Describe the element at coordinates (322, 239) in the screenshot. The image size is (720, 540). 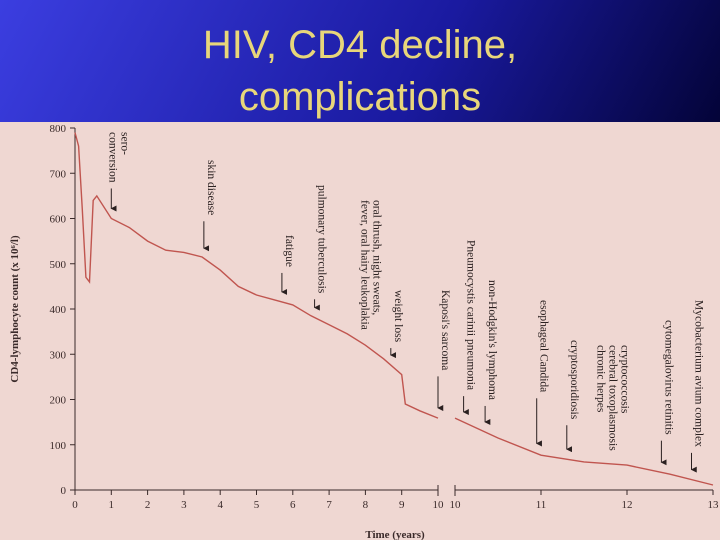
I see `annotation: pulmonary tuberculosis` at that location.